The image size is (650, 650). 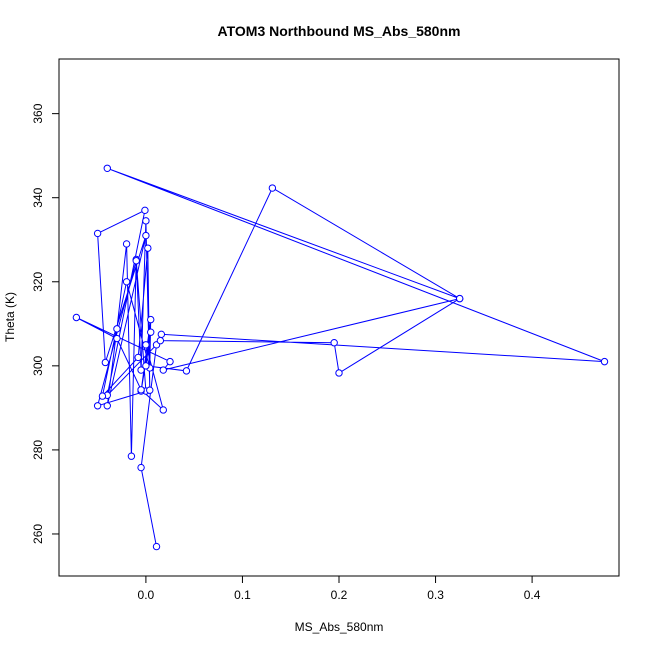 I want to click on chart-title: ATOM3 Northbound MS_Abs_580nm, so click(x=339, y=31).